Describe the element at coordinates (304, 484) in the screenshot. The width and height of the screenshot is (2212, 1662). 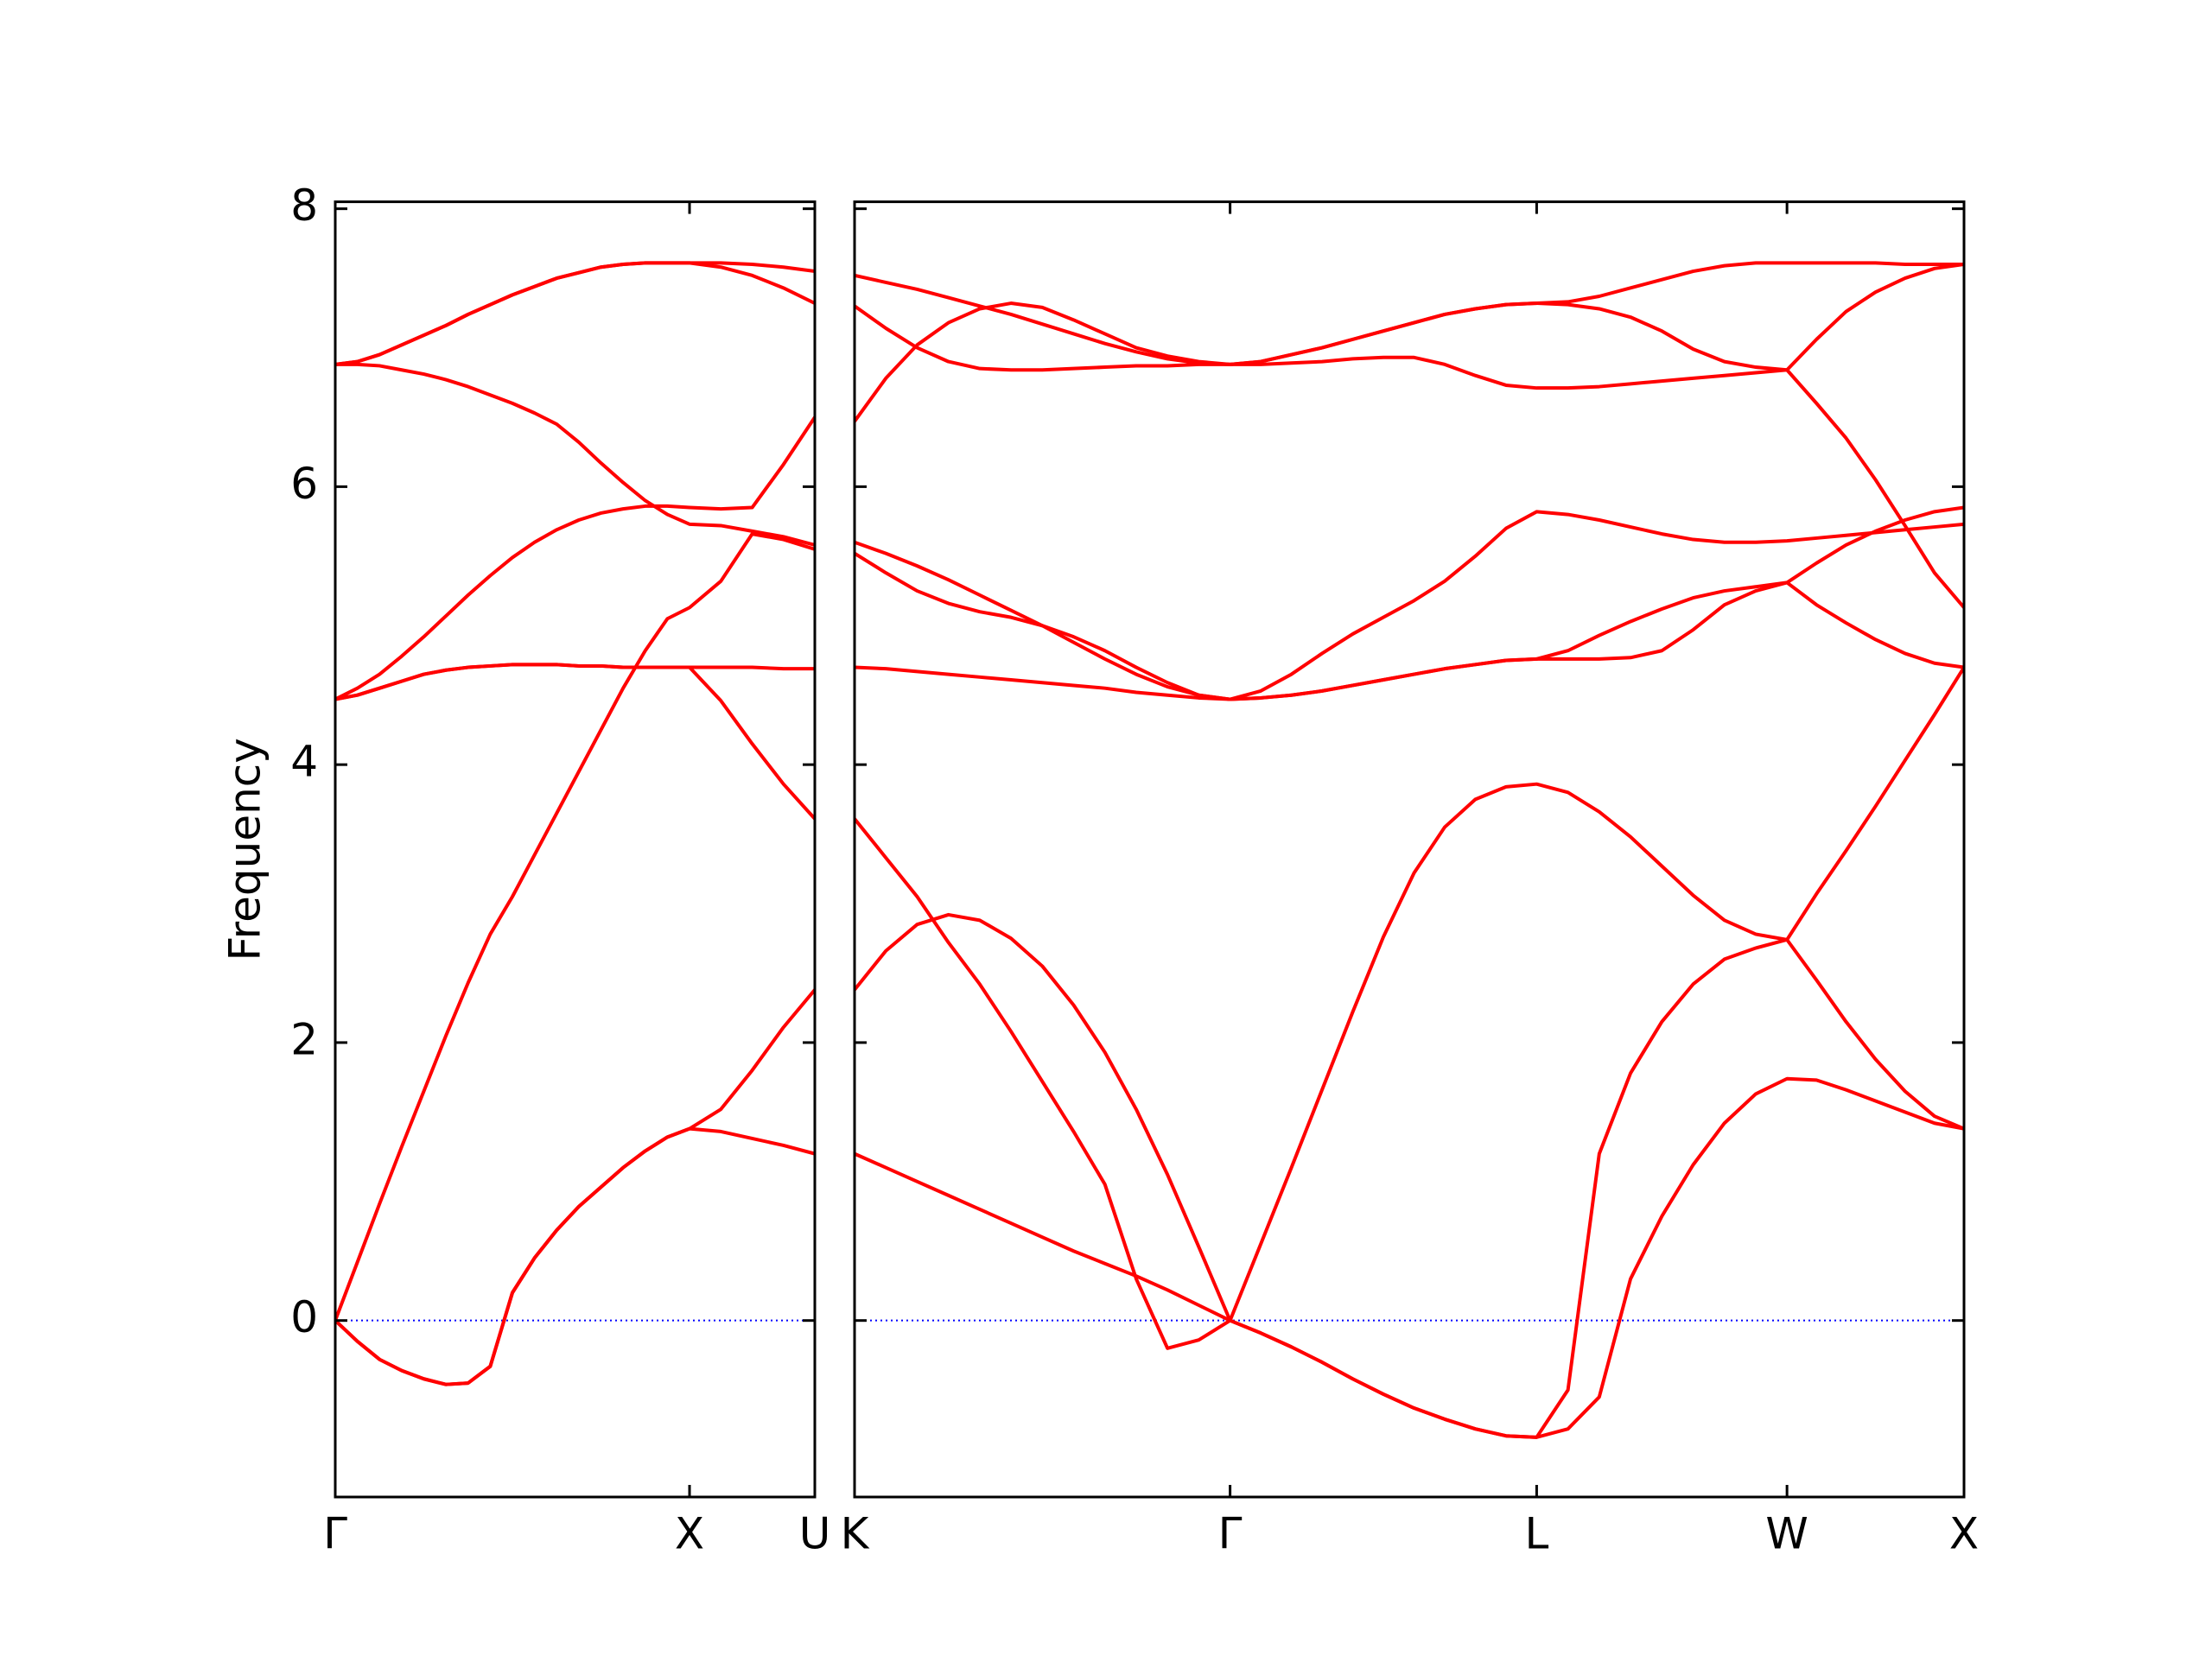
I see `y-tick-label: 6` at that location.